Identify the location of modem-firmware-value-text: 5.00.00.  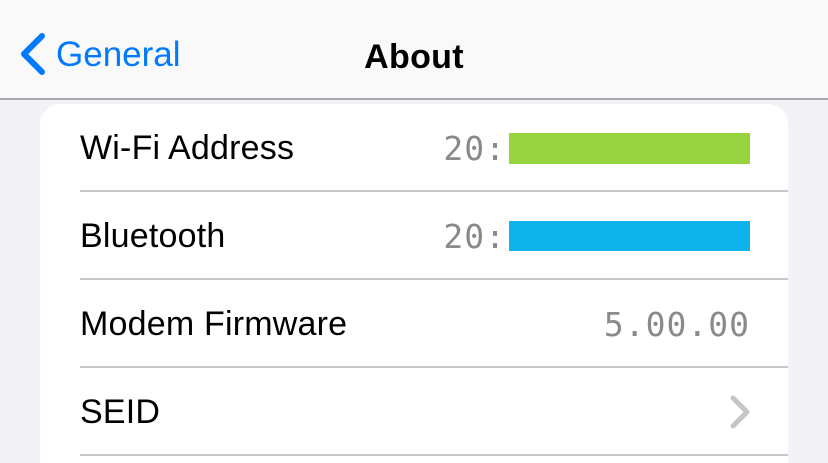
(676, 324).